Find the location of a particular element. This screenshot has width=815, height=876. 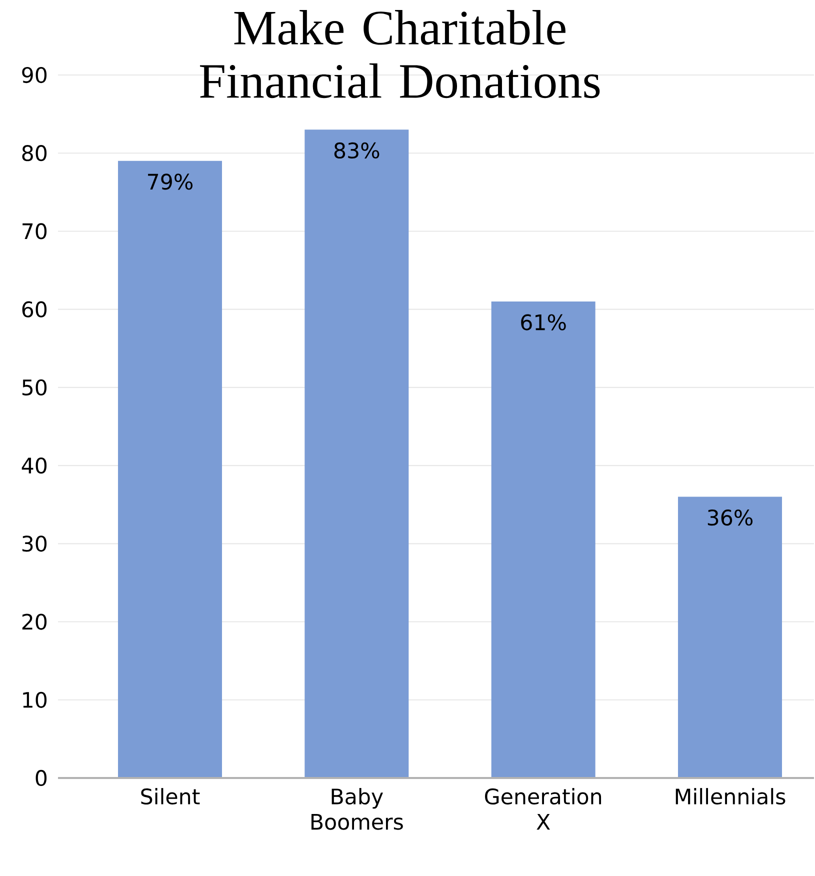

y-tick-label: 30 is located at coordinates (34, 544).